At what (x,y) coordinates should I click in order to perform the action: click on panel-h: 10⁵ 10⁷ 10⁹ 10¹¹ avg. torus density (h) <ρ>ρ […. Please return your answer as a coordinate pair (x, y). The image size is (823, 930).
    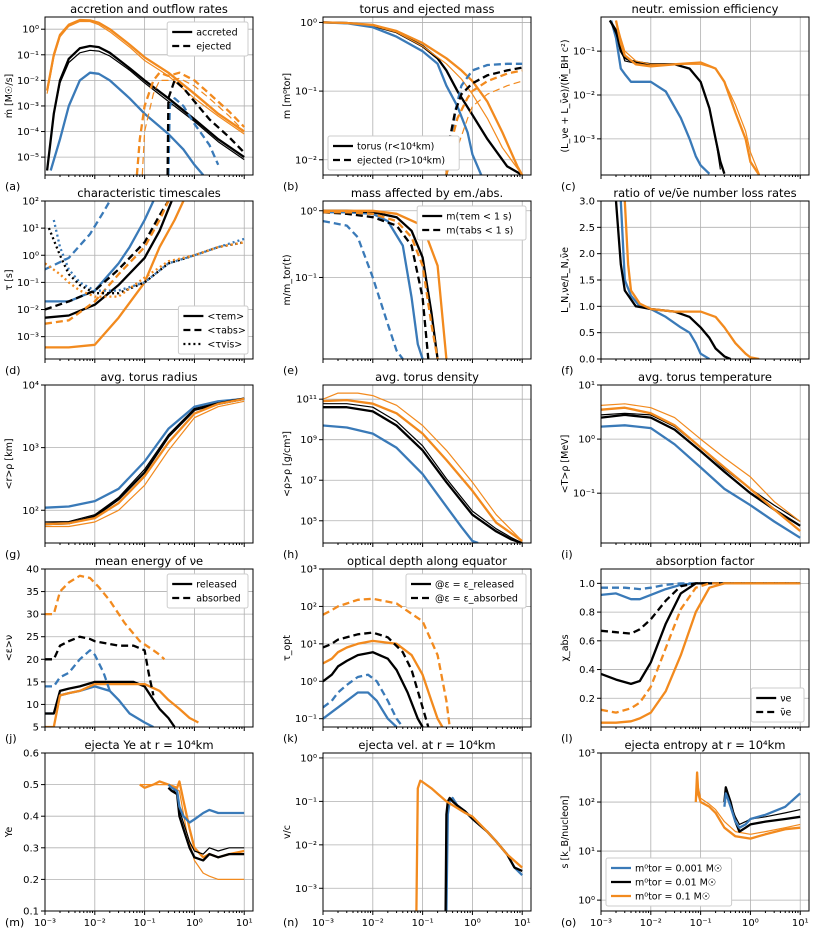
    Looking at the image, I should click on (407, 465).